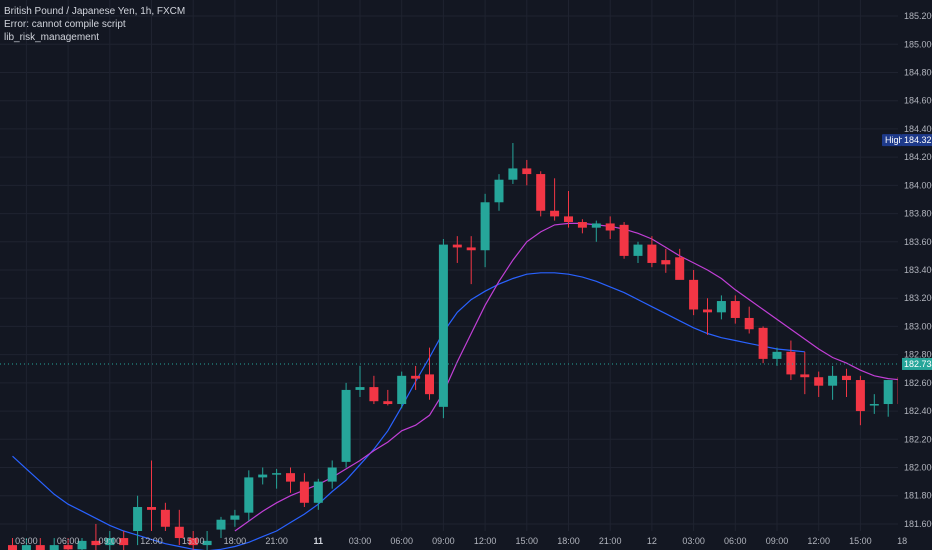  What do you see at coordinates (918, 270) in the screenshot?
I see `price-tick-label: 183.400` at bounding box center [918, 270].